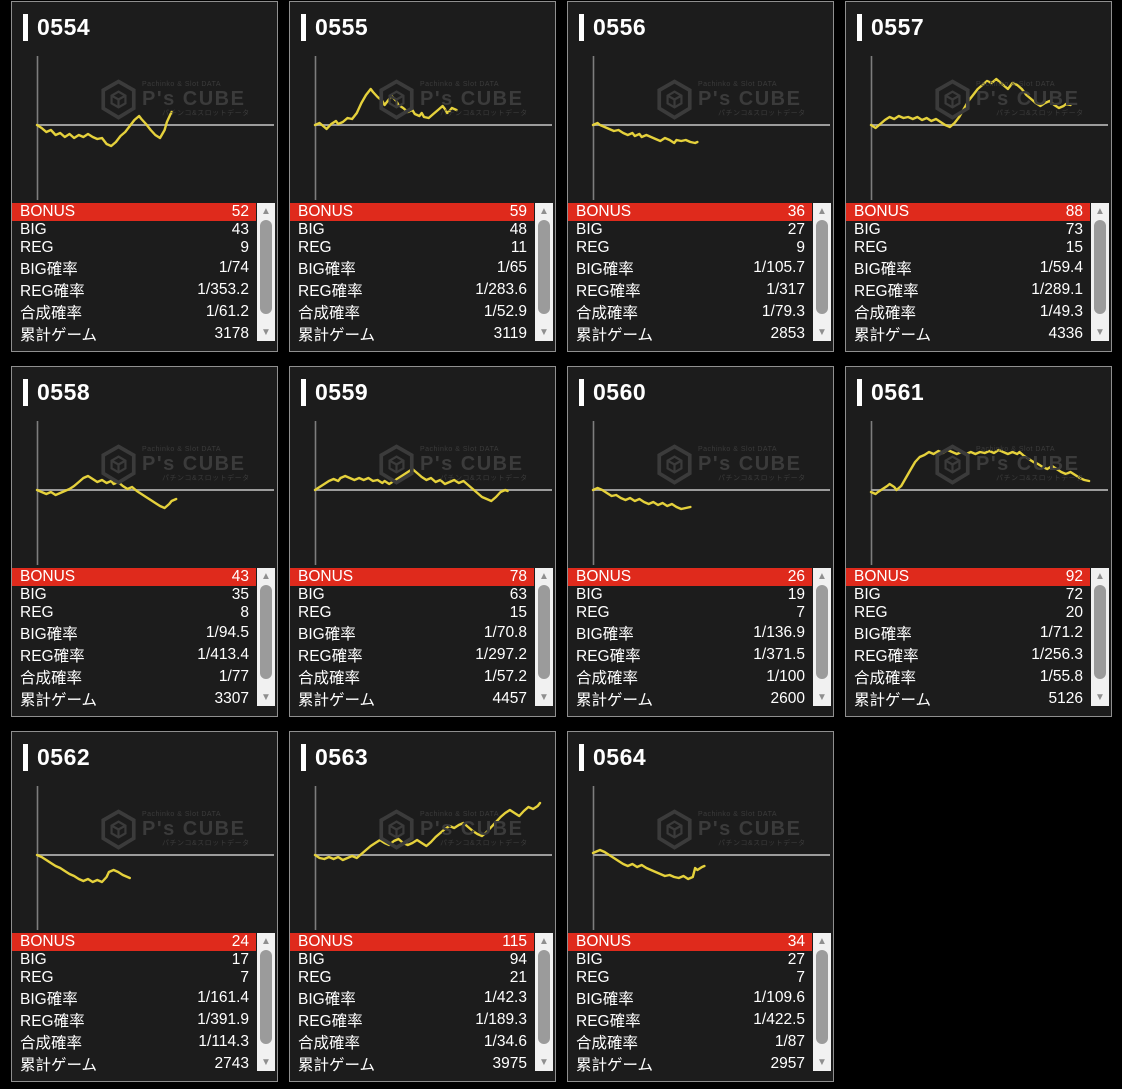 Image resolution: width=1122 pixels, height=1089 pixels. I want to click on row-value: 1/413.4, so click(223, 654).